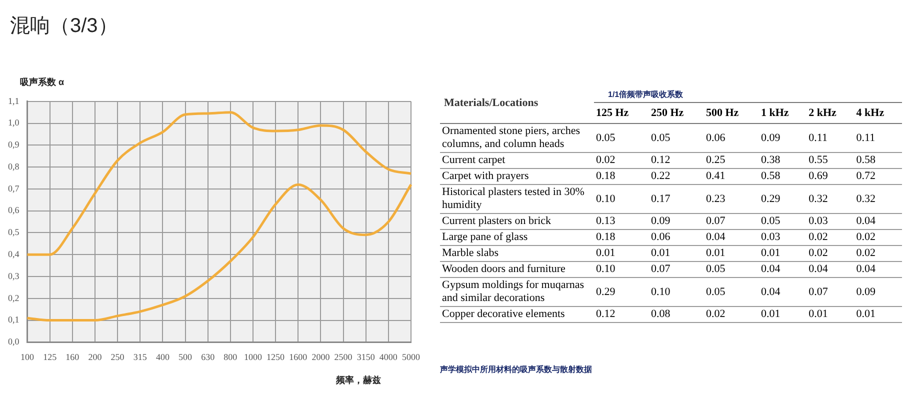 Image resolution: width=904 pixels, height=408 pixels. What do you see at coordinates (185, 357) in the screenshot?
I see `x-tick-label: 500` at bounding box center [185, 357].